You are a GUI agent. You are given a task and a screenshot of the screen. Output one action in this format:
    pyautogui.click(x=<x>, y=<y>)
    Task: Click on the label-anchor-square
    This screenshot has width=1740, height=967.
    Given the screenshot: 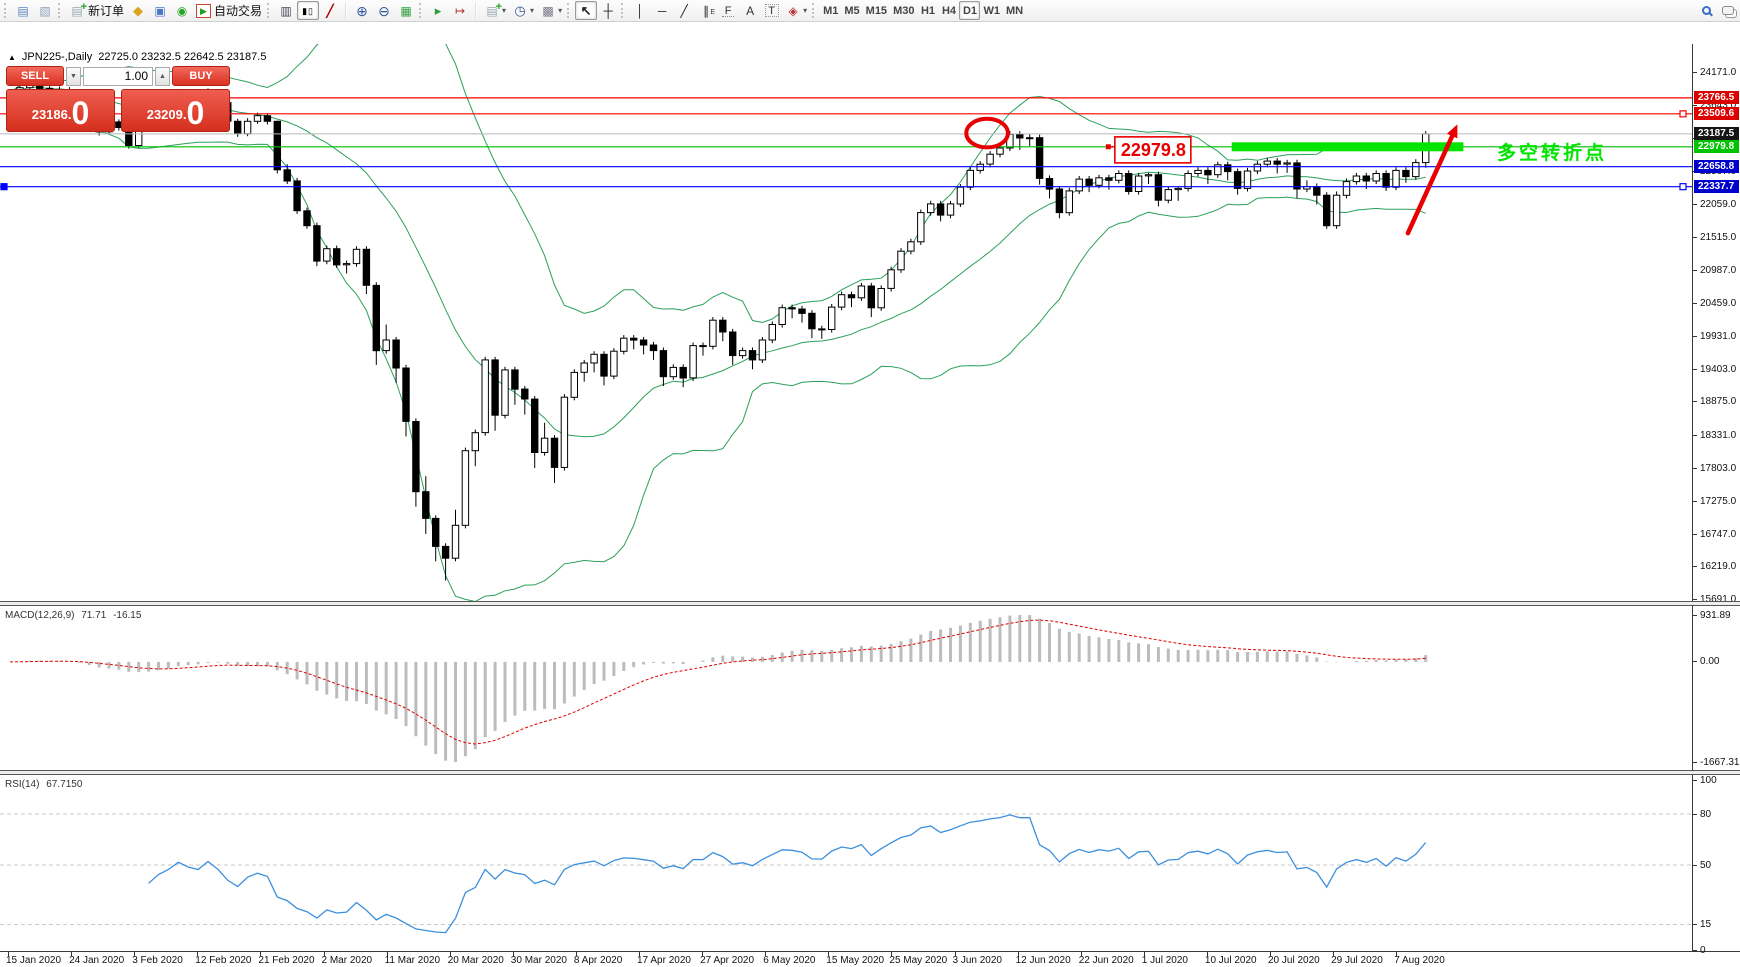 What is the action you would take?
    pyautogui.click(x=1108, y=147)
    